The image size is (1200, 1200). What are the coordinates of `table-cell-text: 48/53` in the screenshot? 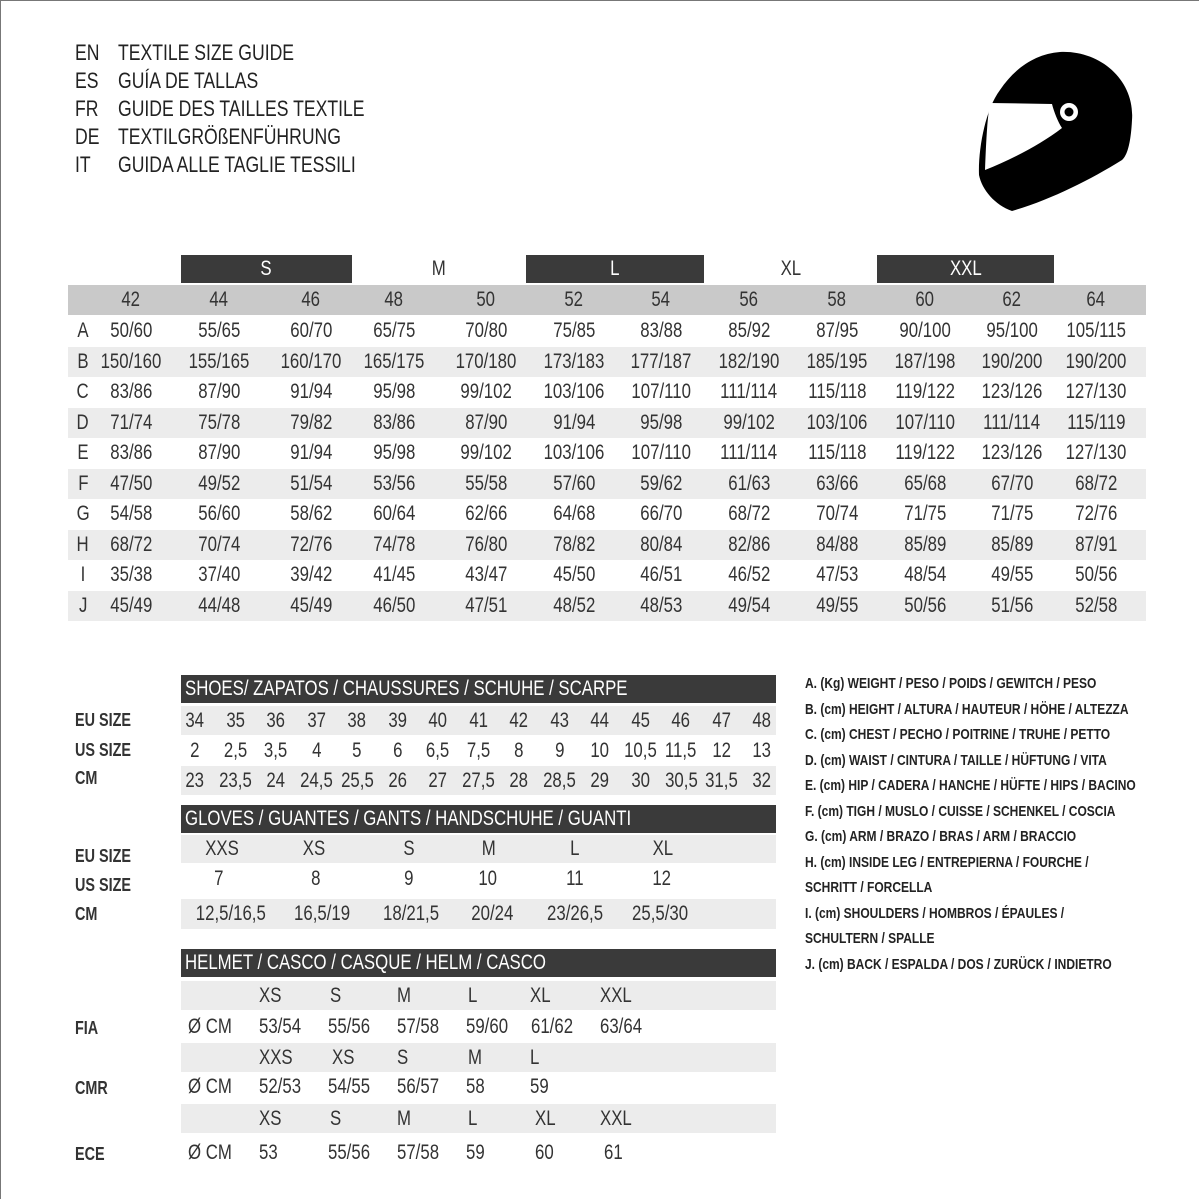 It's located at (661, 605).